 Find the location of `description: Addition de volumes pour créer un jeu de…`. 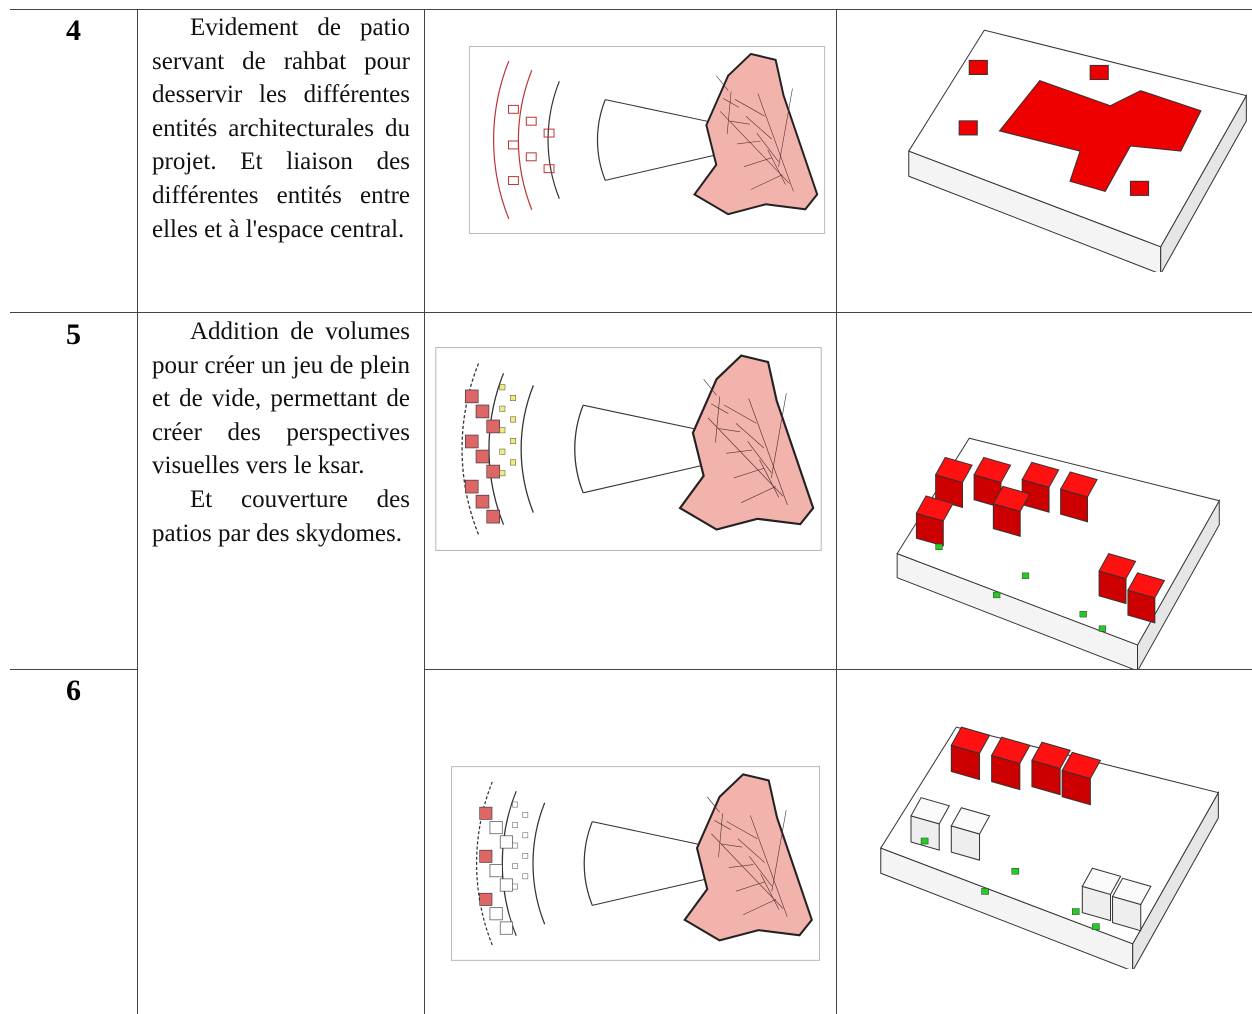

description: Addition de volumes pour créer un jeu de… is located at coordinates (281, 432).